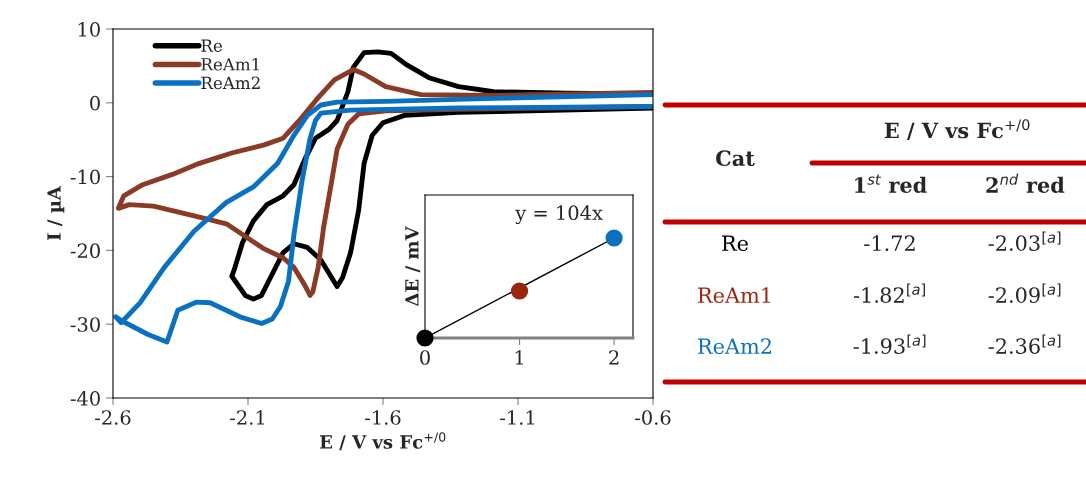 This screenshot has width=1086, height=480. I want to click on y-axis-title: ΔE / mV, so click(413, 266).